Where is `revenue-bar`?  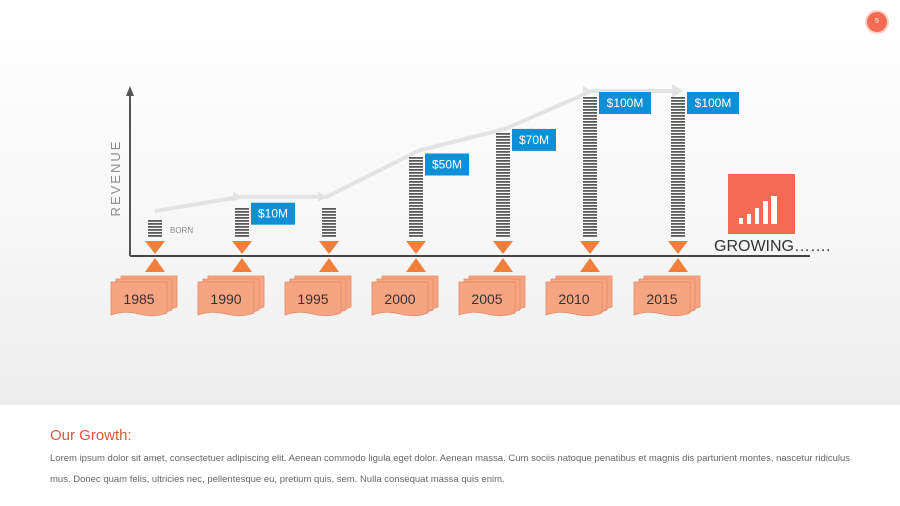 revenue-bar is located at coordinates (155, 228).